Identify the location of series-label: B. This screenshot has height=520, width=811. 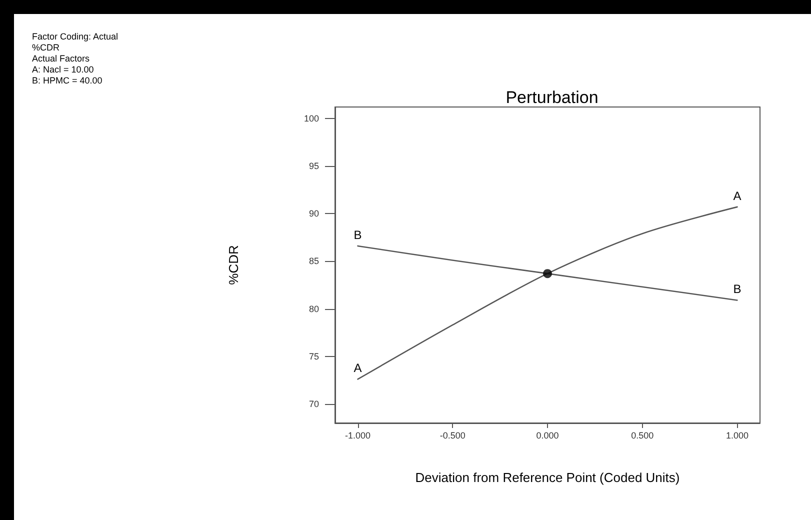
(737, 289).